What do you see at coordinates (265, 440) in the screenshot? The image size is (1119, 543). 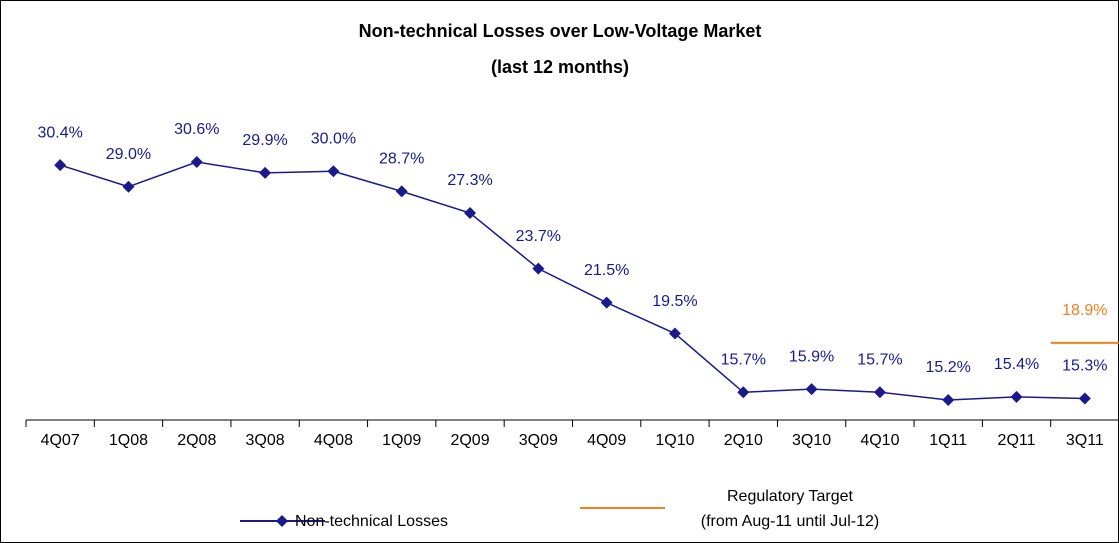 I see `x-tick-label: 3Q08` at bounding box center [265, 440].